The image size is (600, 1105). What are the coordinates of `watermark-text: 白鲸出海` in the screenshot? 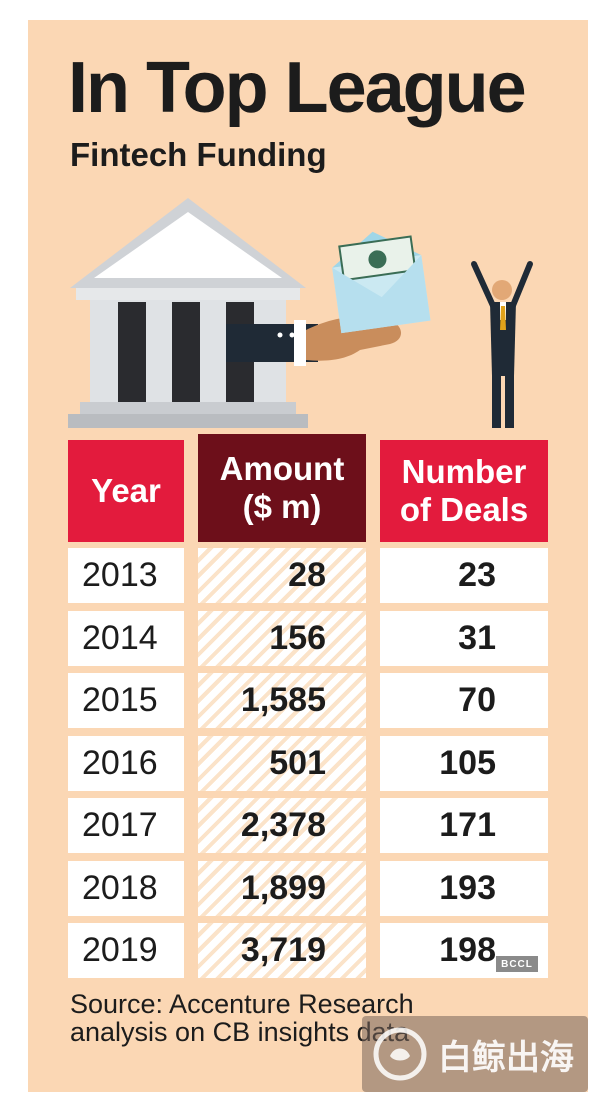 It's located at (506, 1057).